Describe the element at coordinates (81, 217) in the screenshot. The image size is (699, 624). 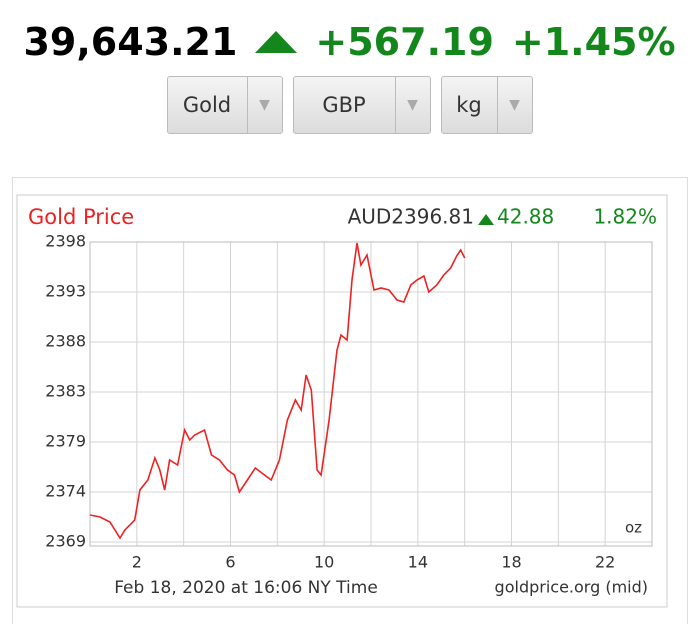
I see `chart-title: Gold Price` at that location.